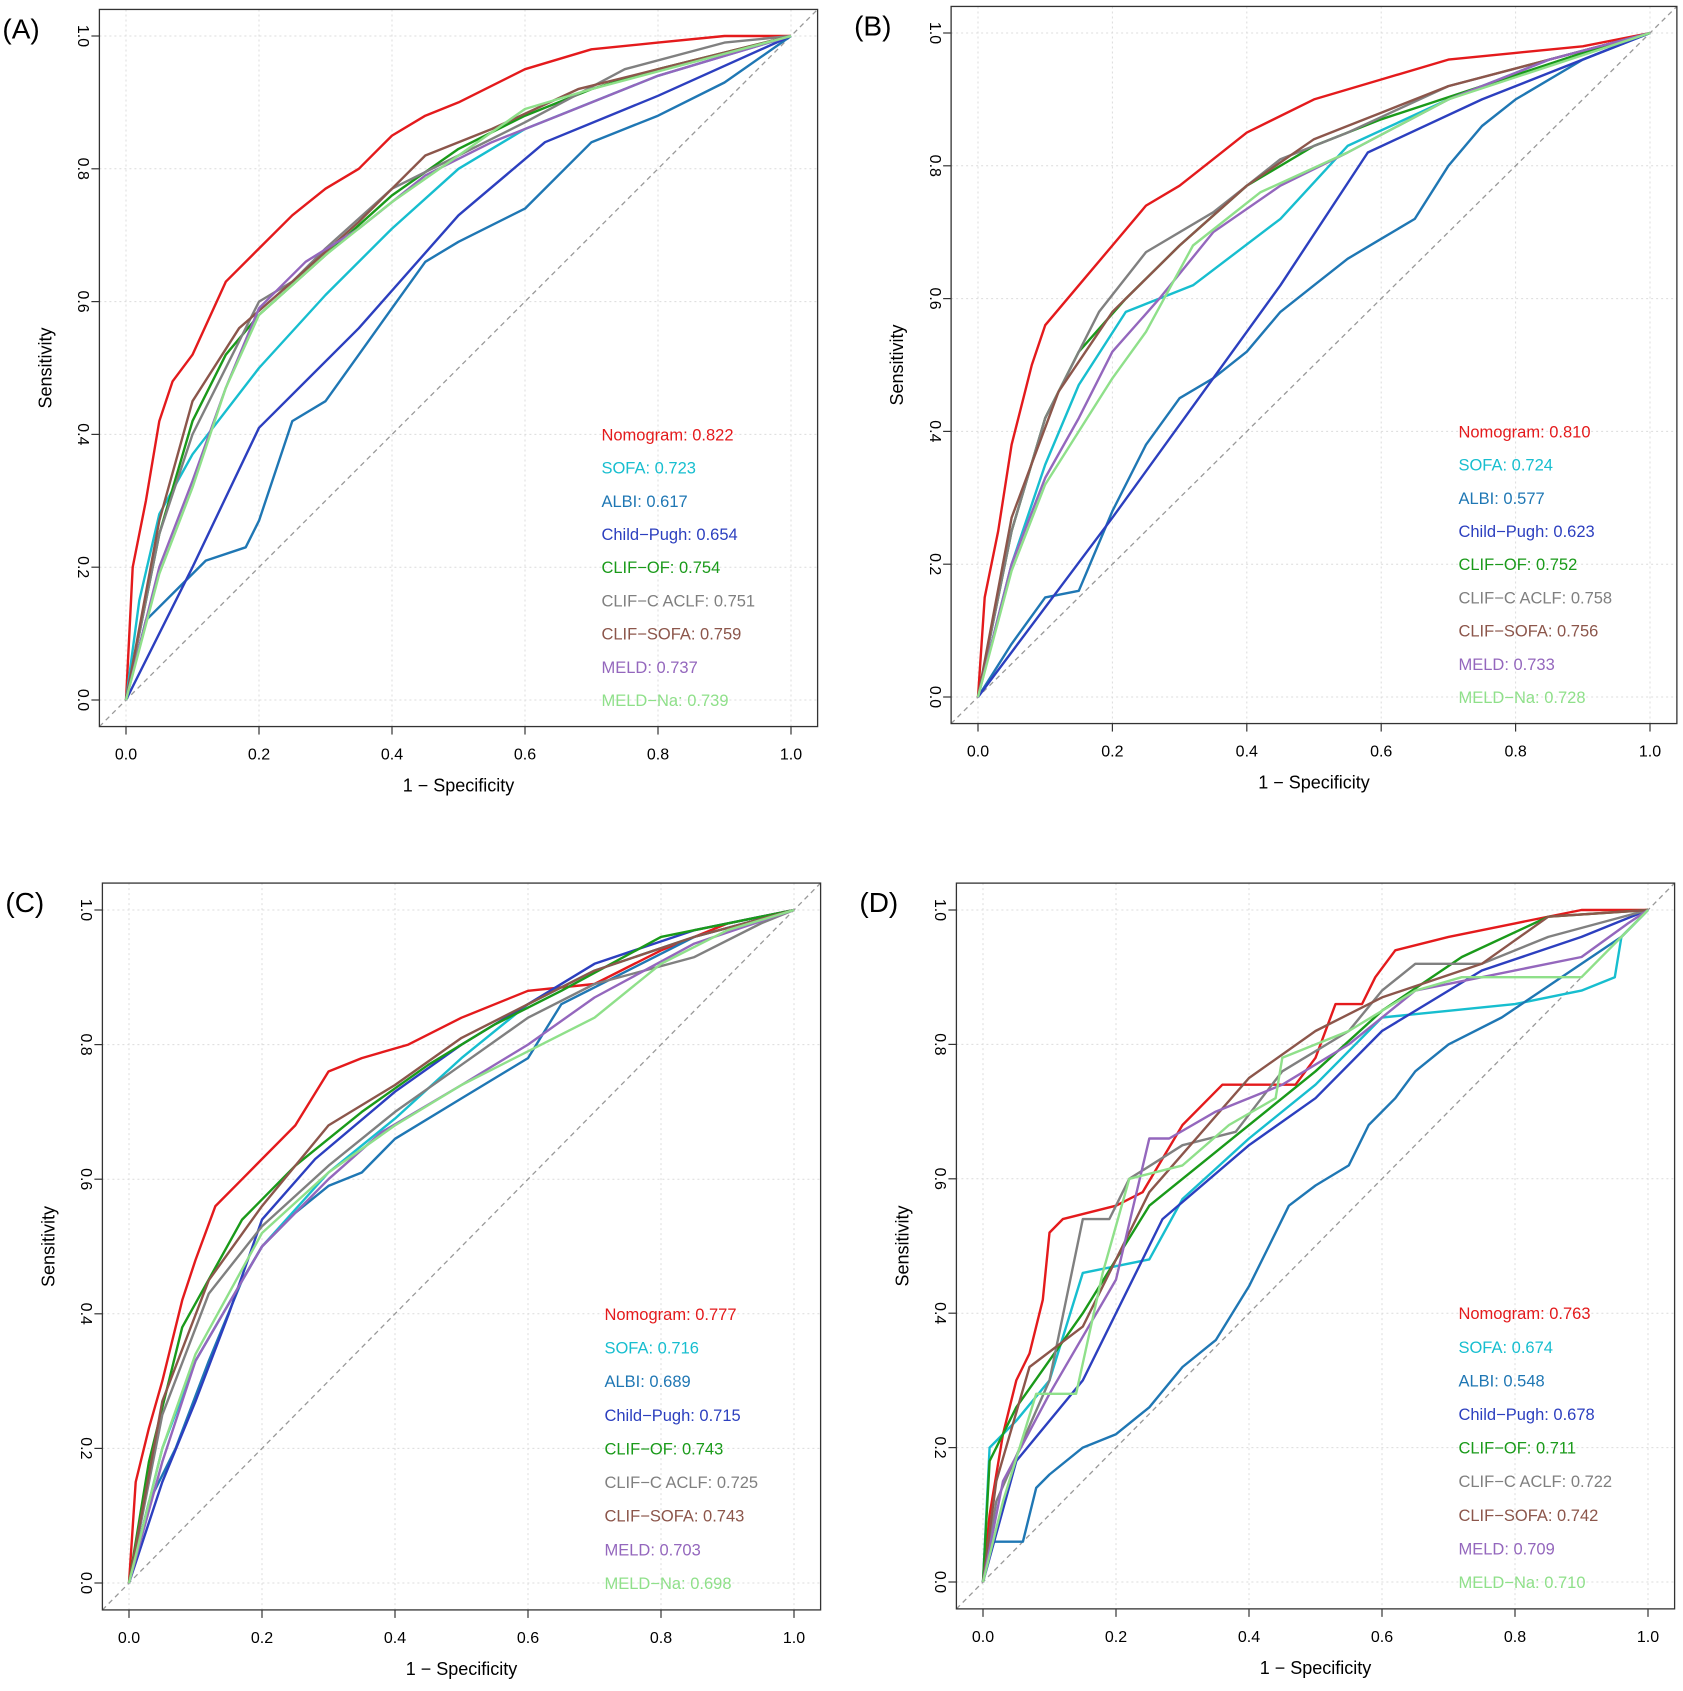 The image size is (1683, 1691). Describe the element at coordinates (719, 1416) in the screenshot. I see `legend-auc-value: 0.715` at that location.